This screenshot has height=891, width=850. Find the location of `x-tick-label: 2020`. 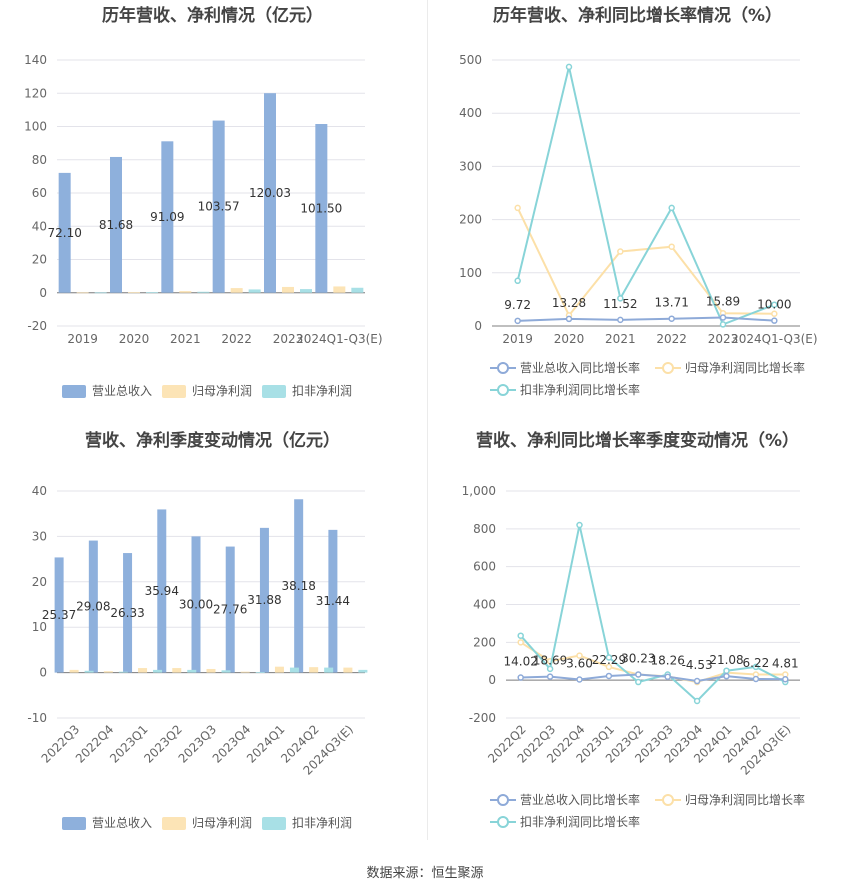

x-tick-label: 2020 is located at coordinates (569, 339).